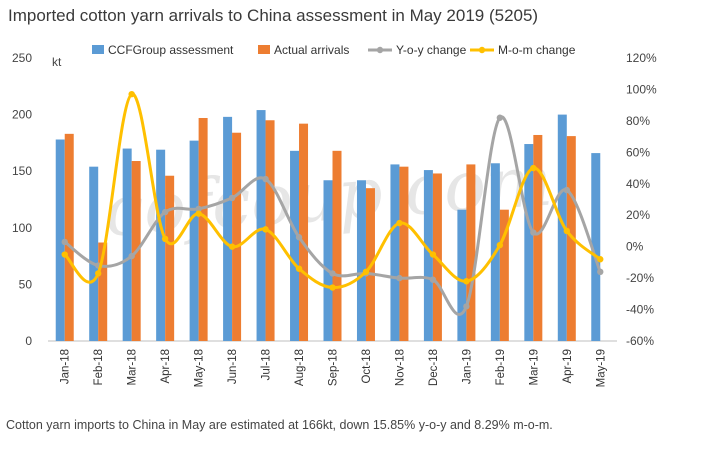 Image resolution: width=703 pixels, height=450 pixels. I want to click on legend-actual-arrivals-label: Actual arrivals, so click(311, 50).